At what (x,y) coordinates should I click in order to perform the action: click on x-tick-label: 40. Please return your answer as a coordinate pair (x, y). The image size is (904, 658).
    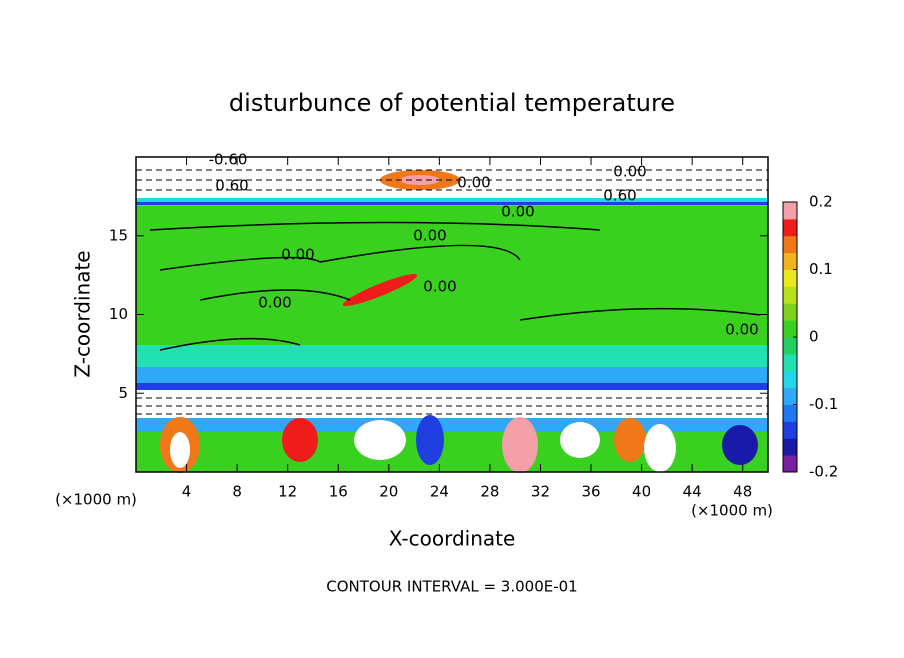
    Looking at the image, I should click on (641, 492).